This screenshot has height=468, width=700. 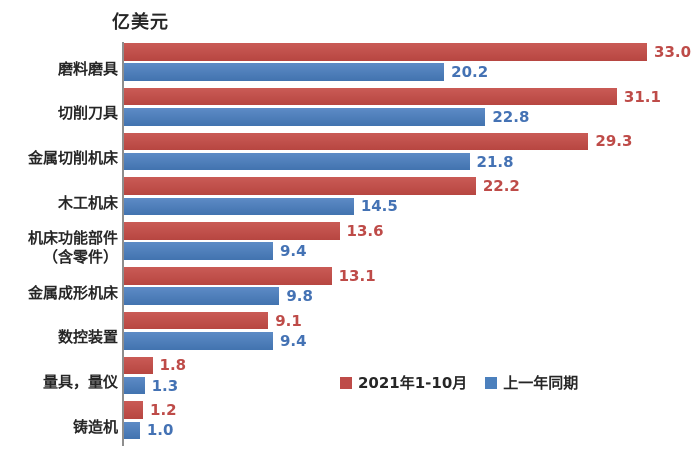 What do you see at coordinates (72, 292) in the screenshot?
I see `category-label: 金属成形机床` at bounding box center [72, 292].